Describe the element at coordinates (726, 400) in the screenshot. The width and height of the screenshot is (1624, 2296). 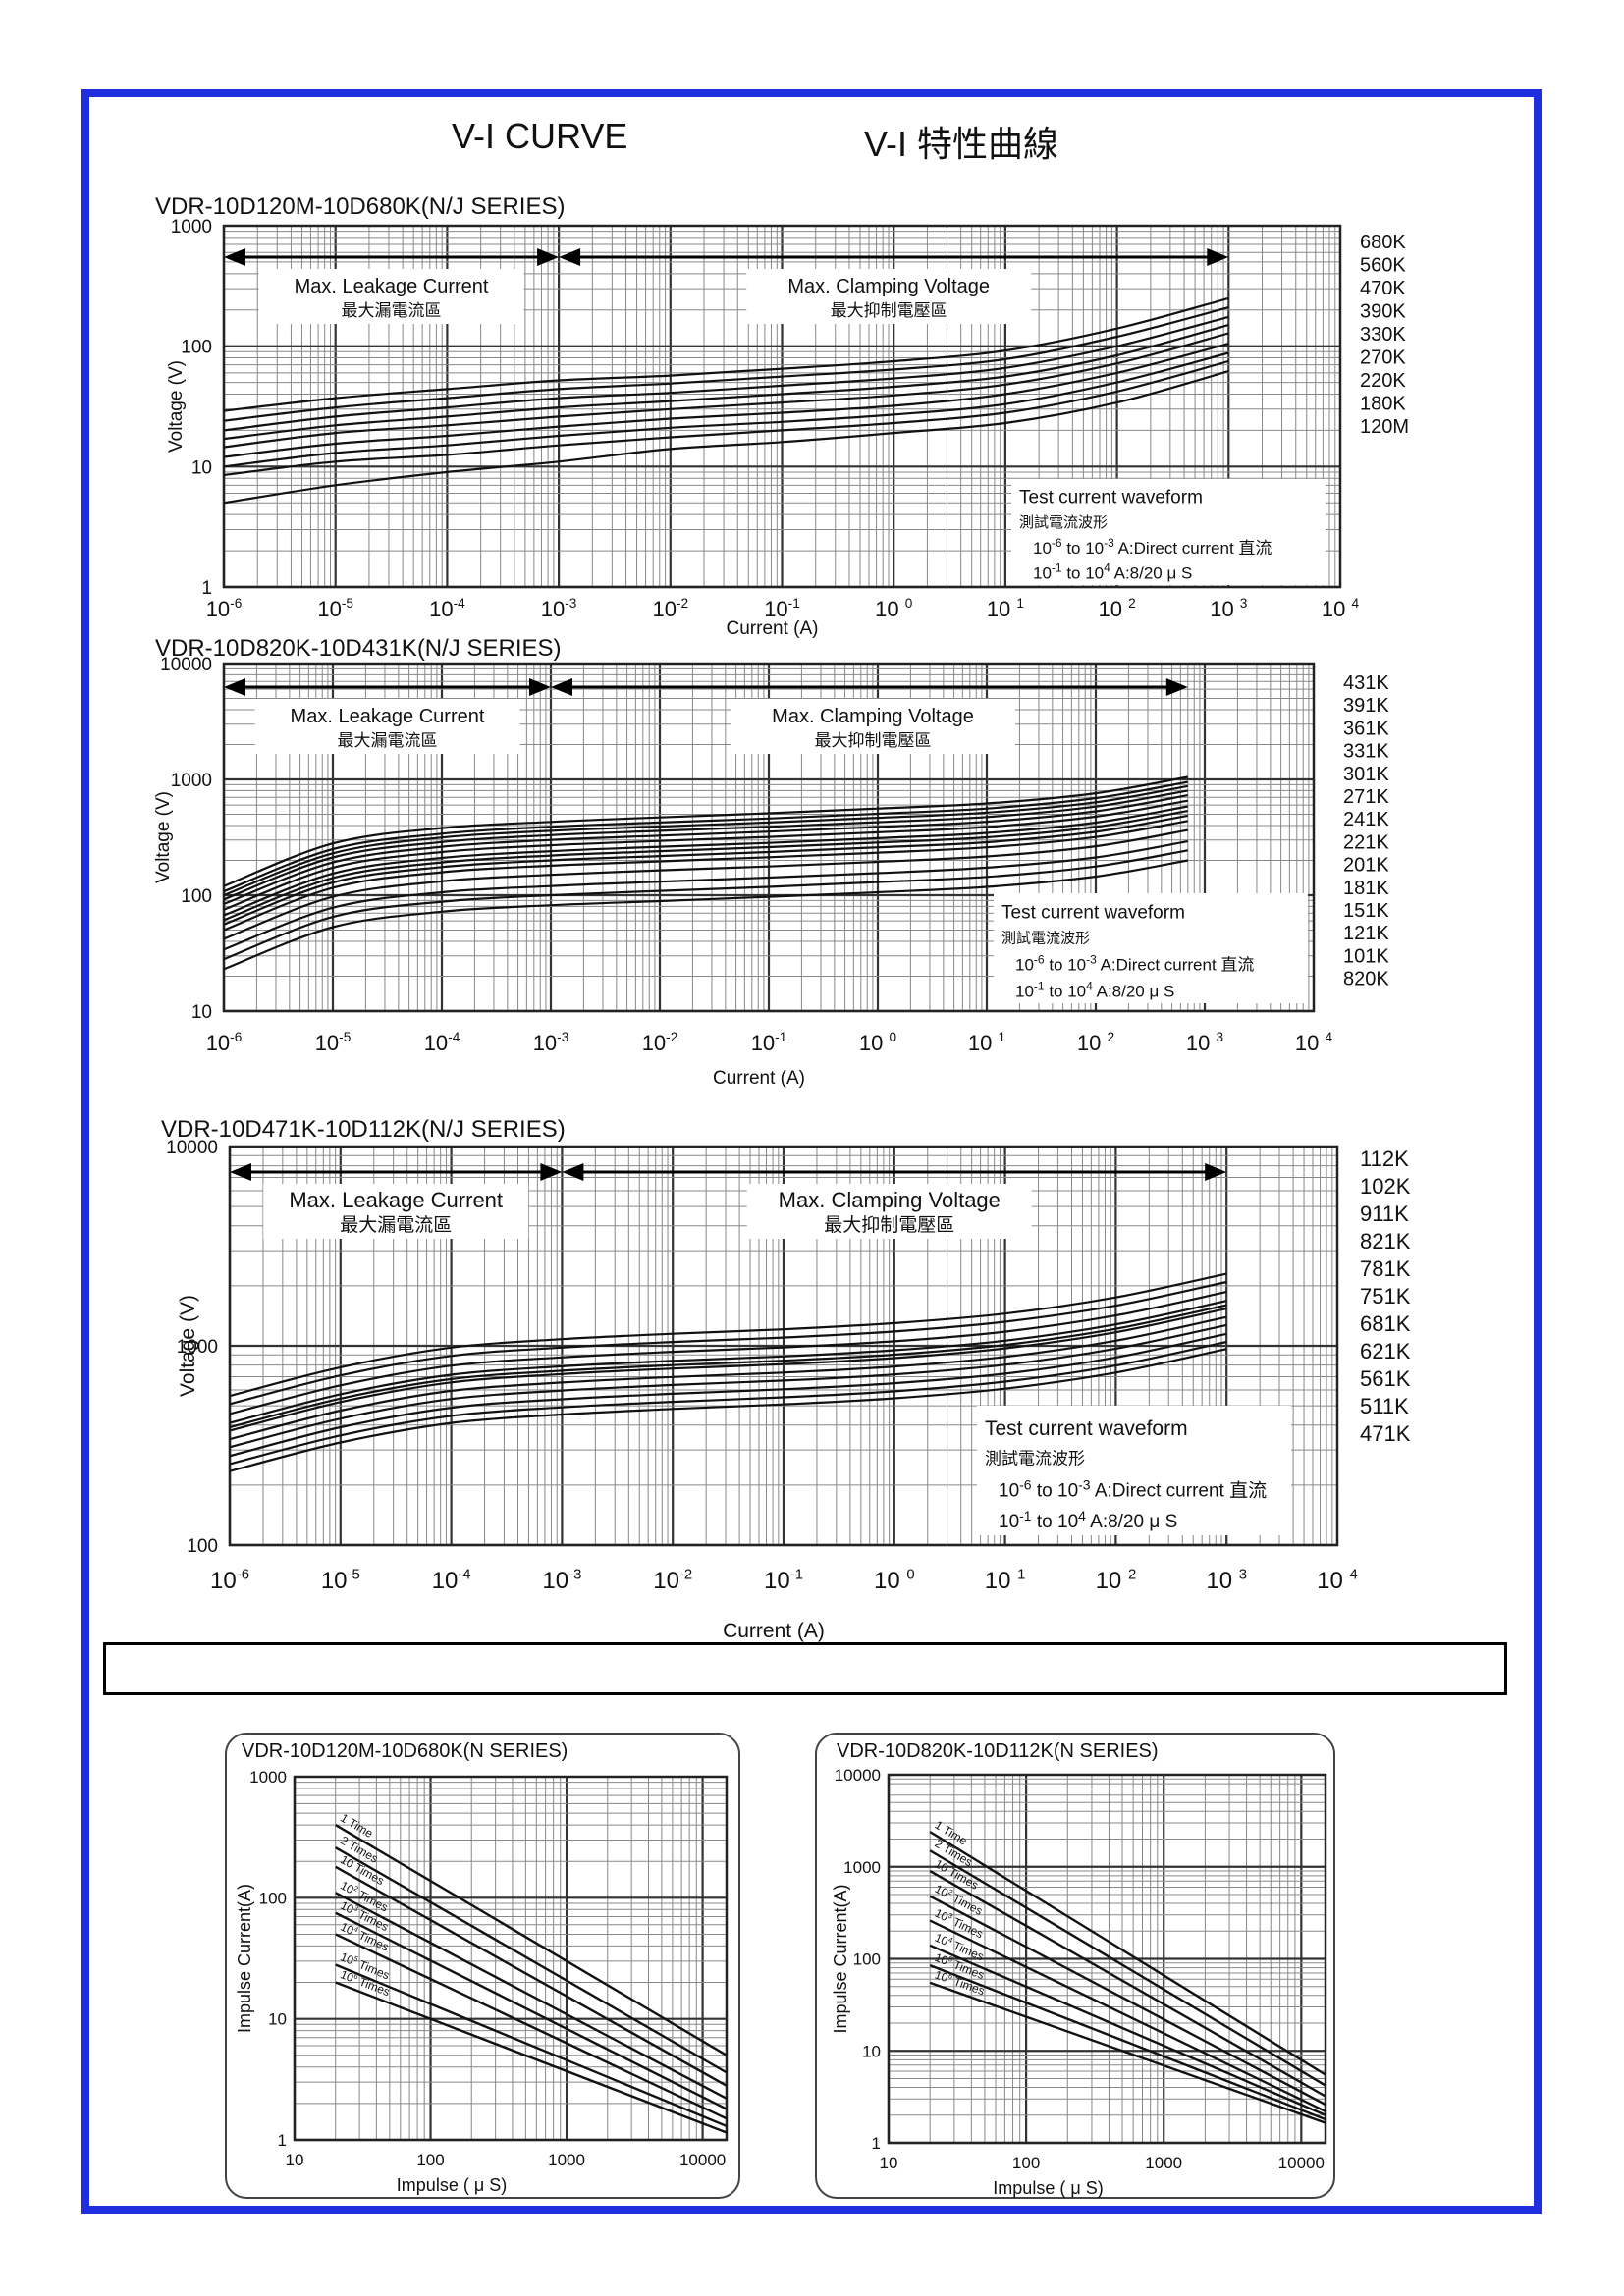
I see `vi-curve-270K` at that location.